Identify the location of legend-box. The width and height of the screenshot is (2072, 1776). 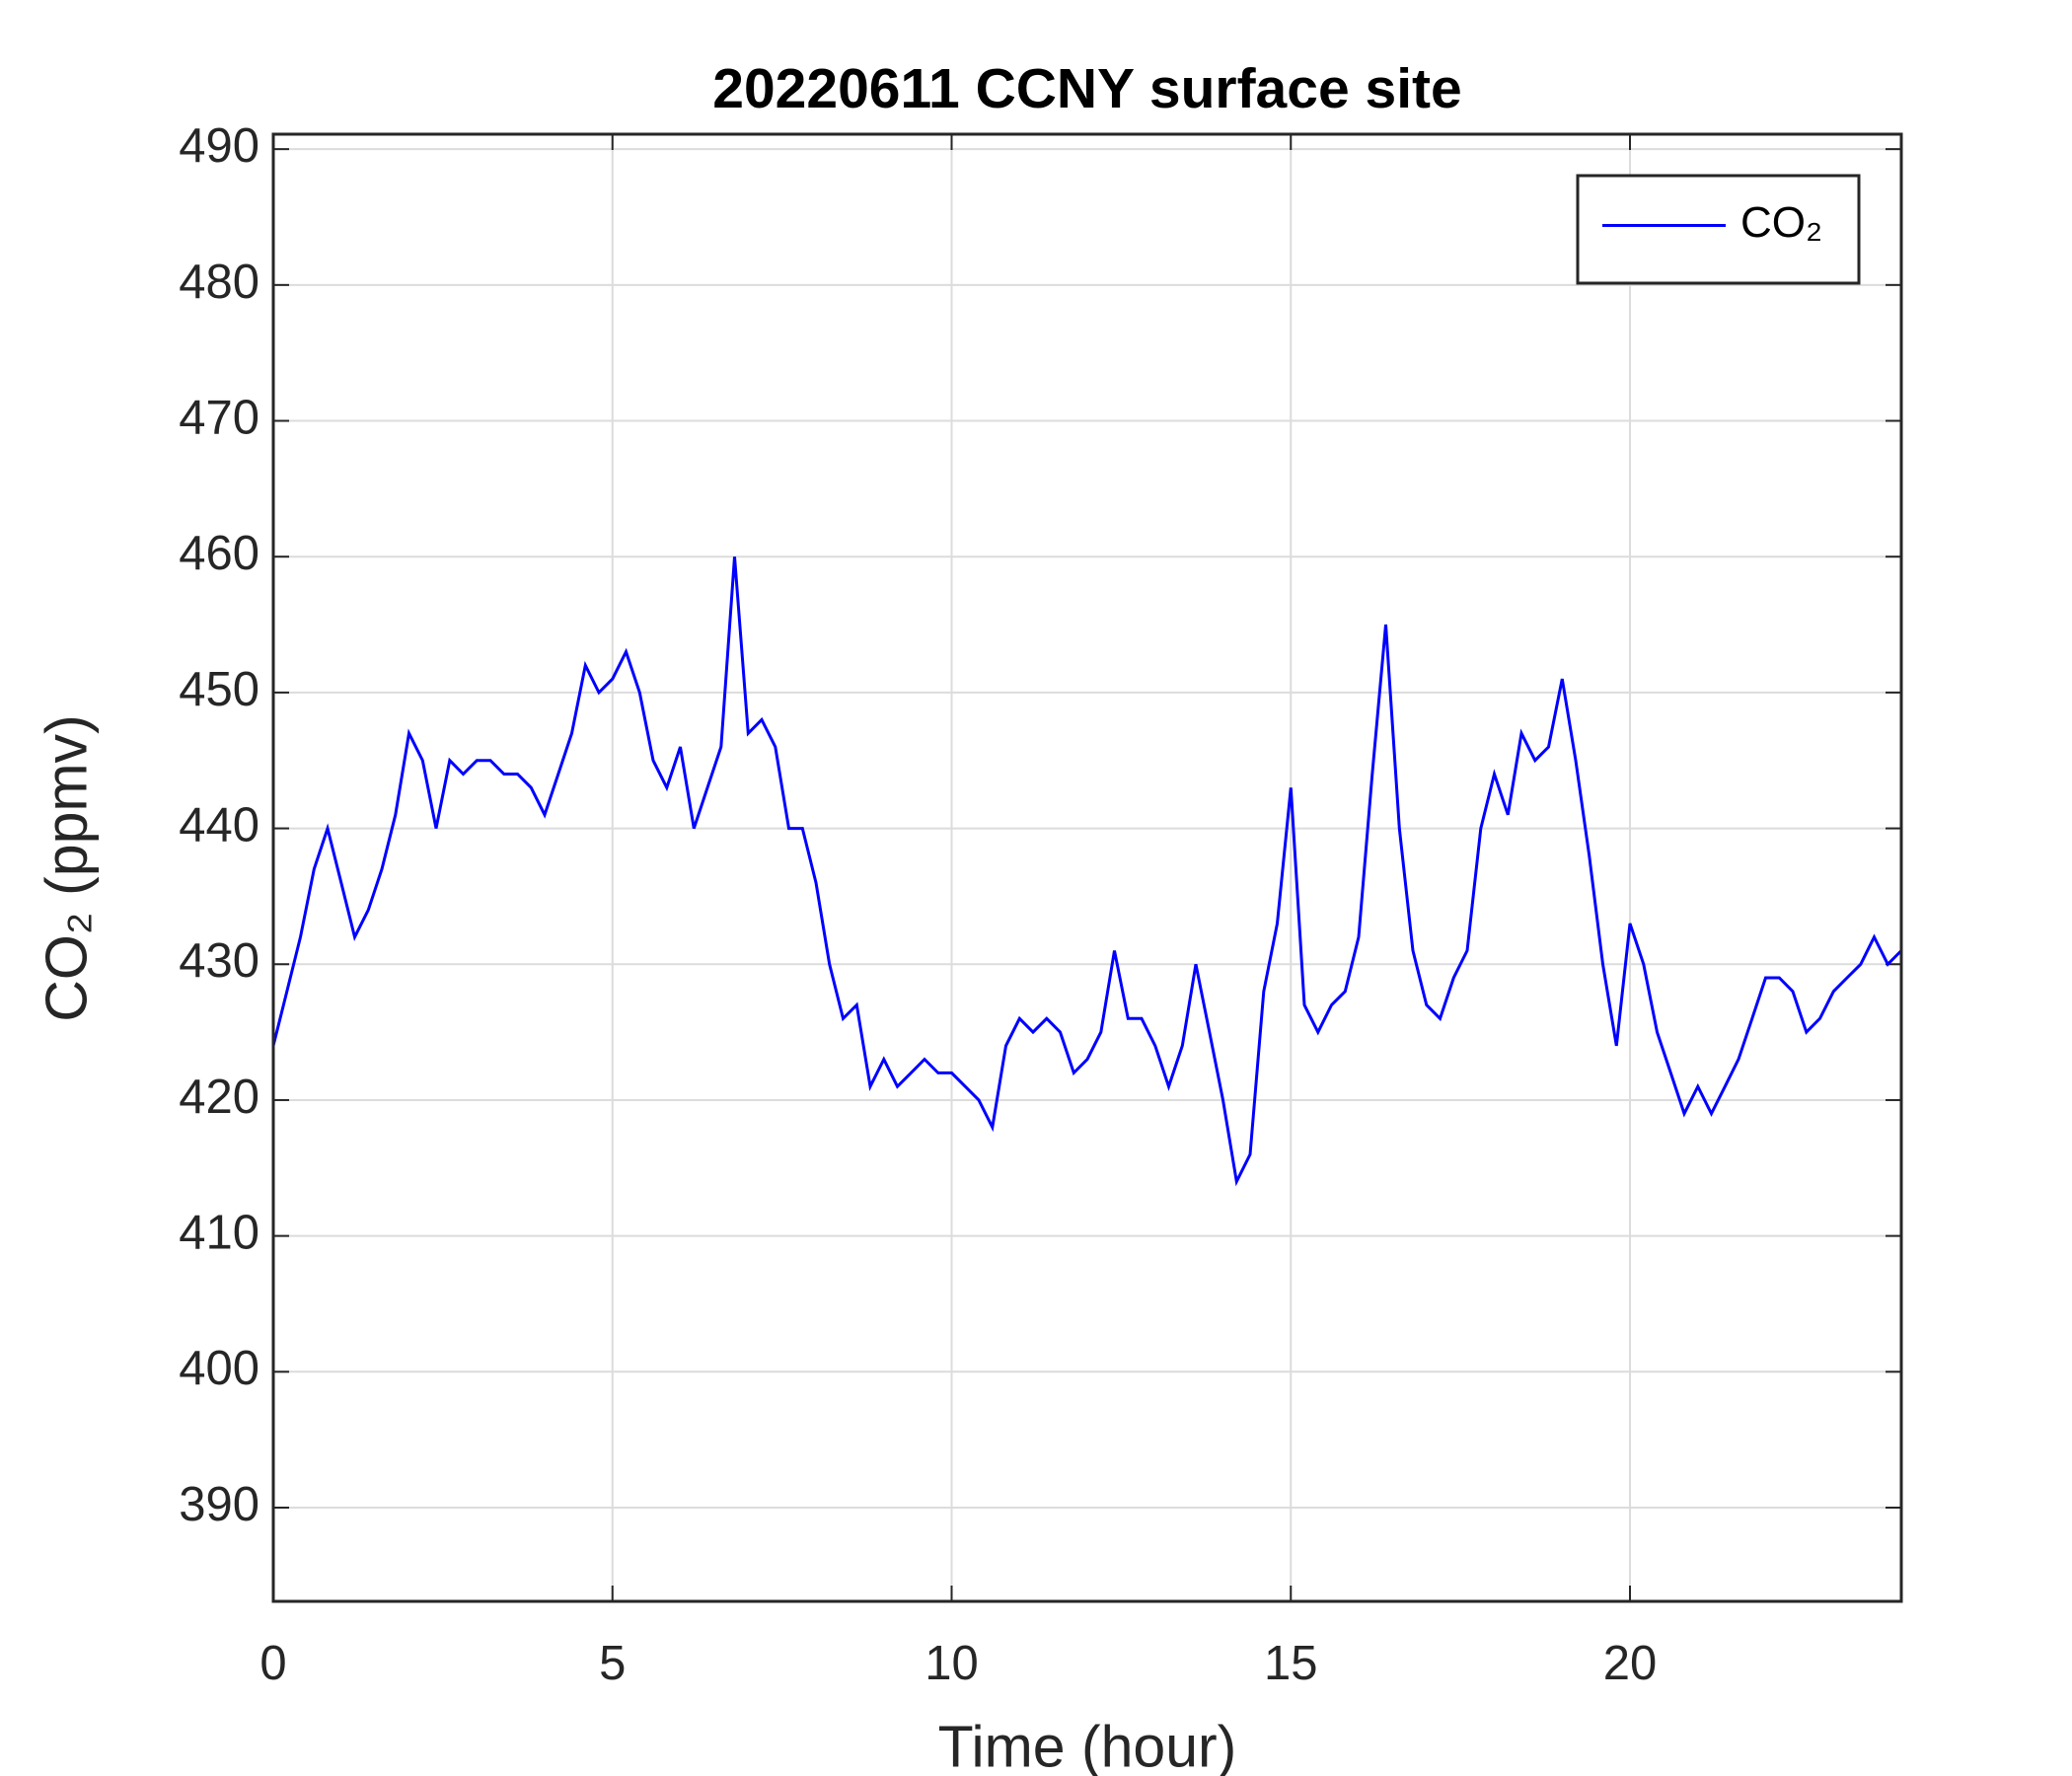
(1719, 230).